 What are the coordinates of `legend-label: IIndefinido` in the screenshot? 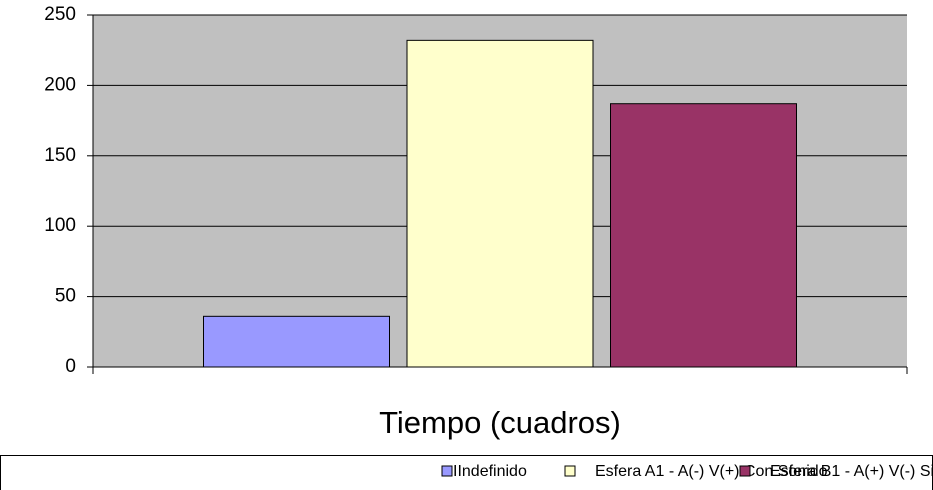 It's located at (490, 471).